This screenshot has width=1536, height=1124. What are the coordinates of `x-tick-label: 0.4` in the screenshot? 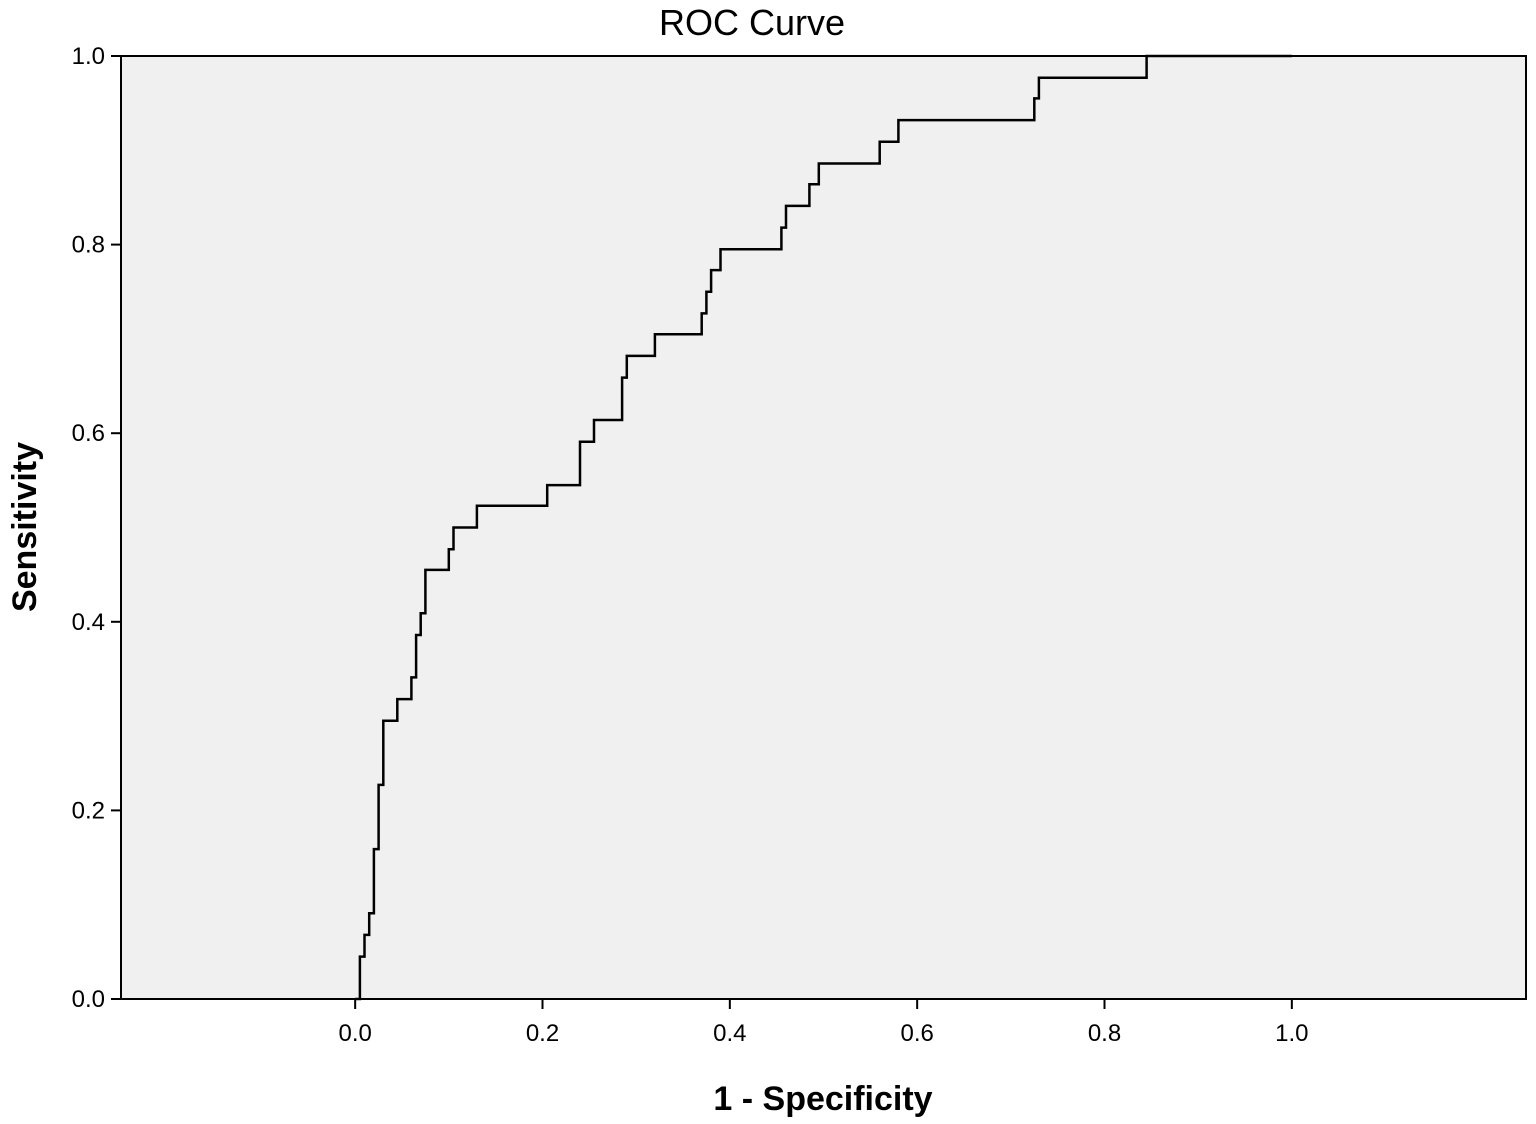 It's located at (729, 1033).